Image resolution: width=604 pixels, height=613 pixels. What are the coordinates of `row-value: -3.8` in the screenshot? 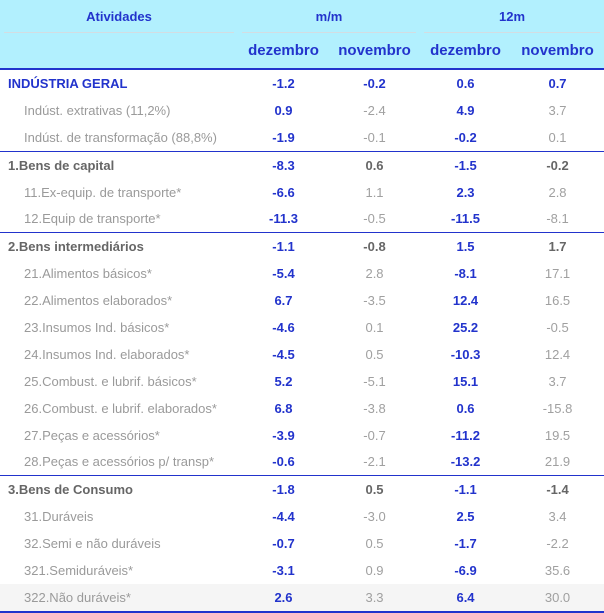 It's located at (374, 408).